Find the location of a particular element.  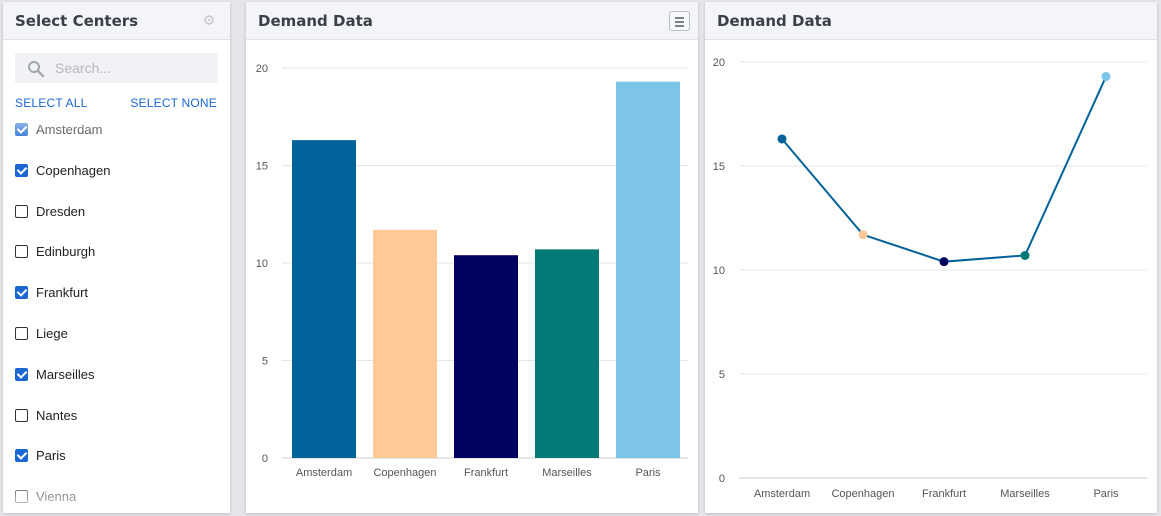

center-label: Vienna is located at coordinates (56, 497).